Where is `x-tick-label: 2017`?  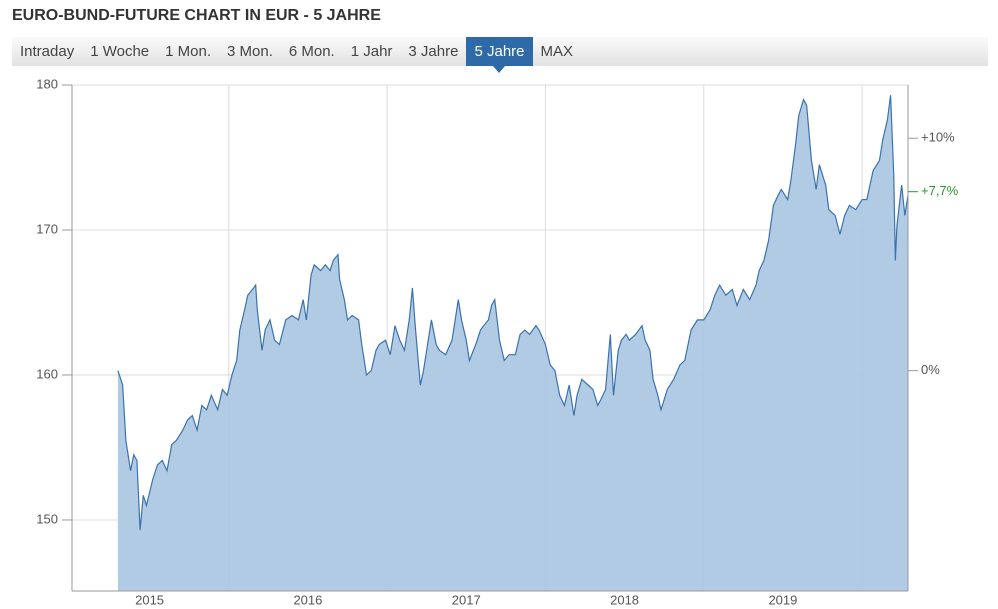
x-tick-label: 2017 is located at coordinates (466, 599).